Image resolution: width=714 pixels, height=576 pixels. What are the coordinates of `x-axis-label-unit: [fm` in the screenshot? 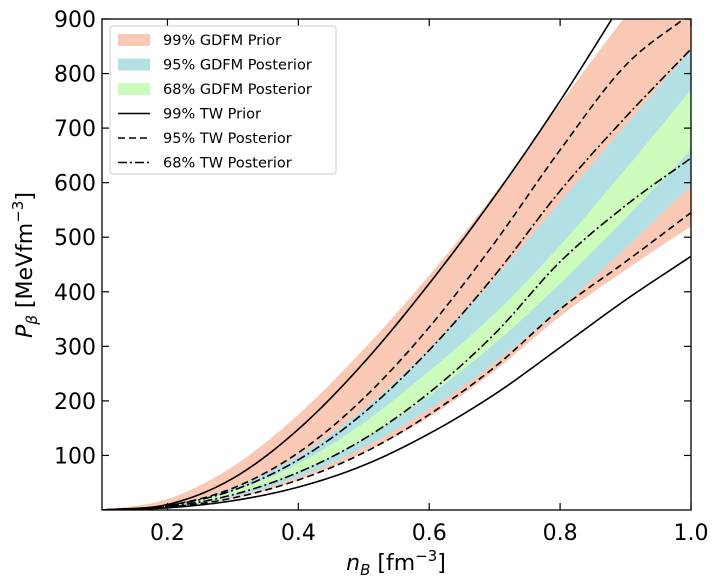 It's located at (392, 563).